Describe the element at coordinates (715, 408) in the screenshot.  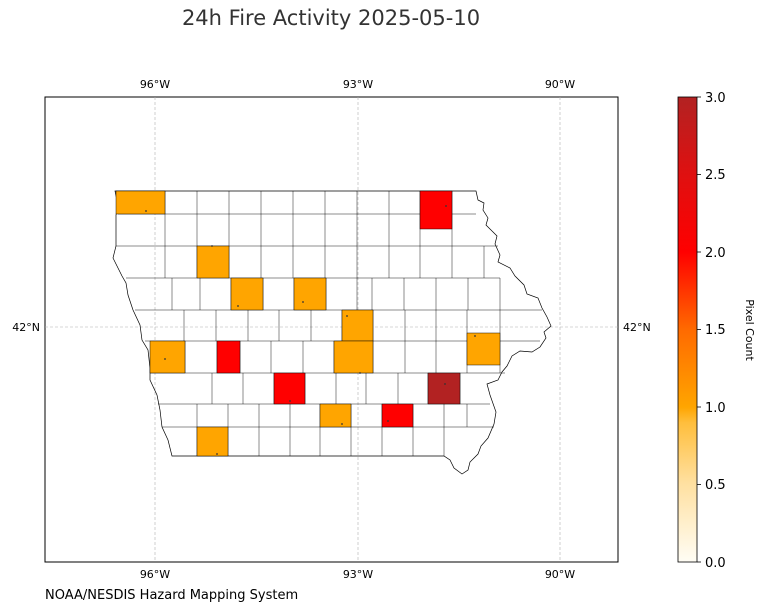
I see `colorbar-tick-label: 1.0` at that location.